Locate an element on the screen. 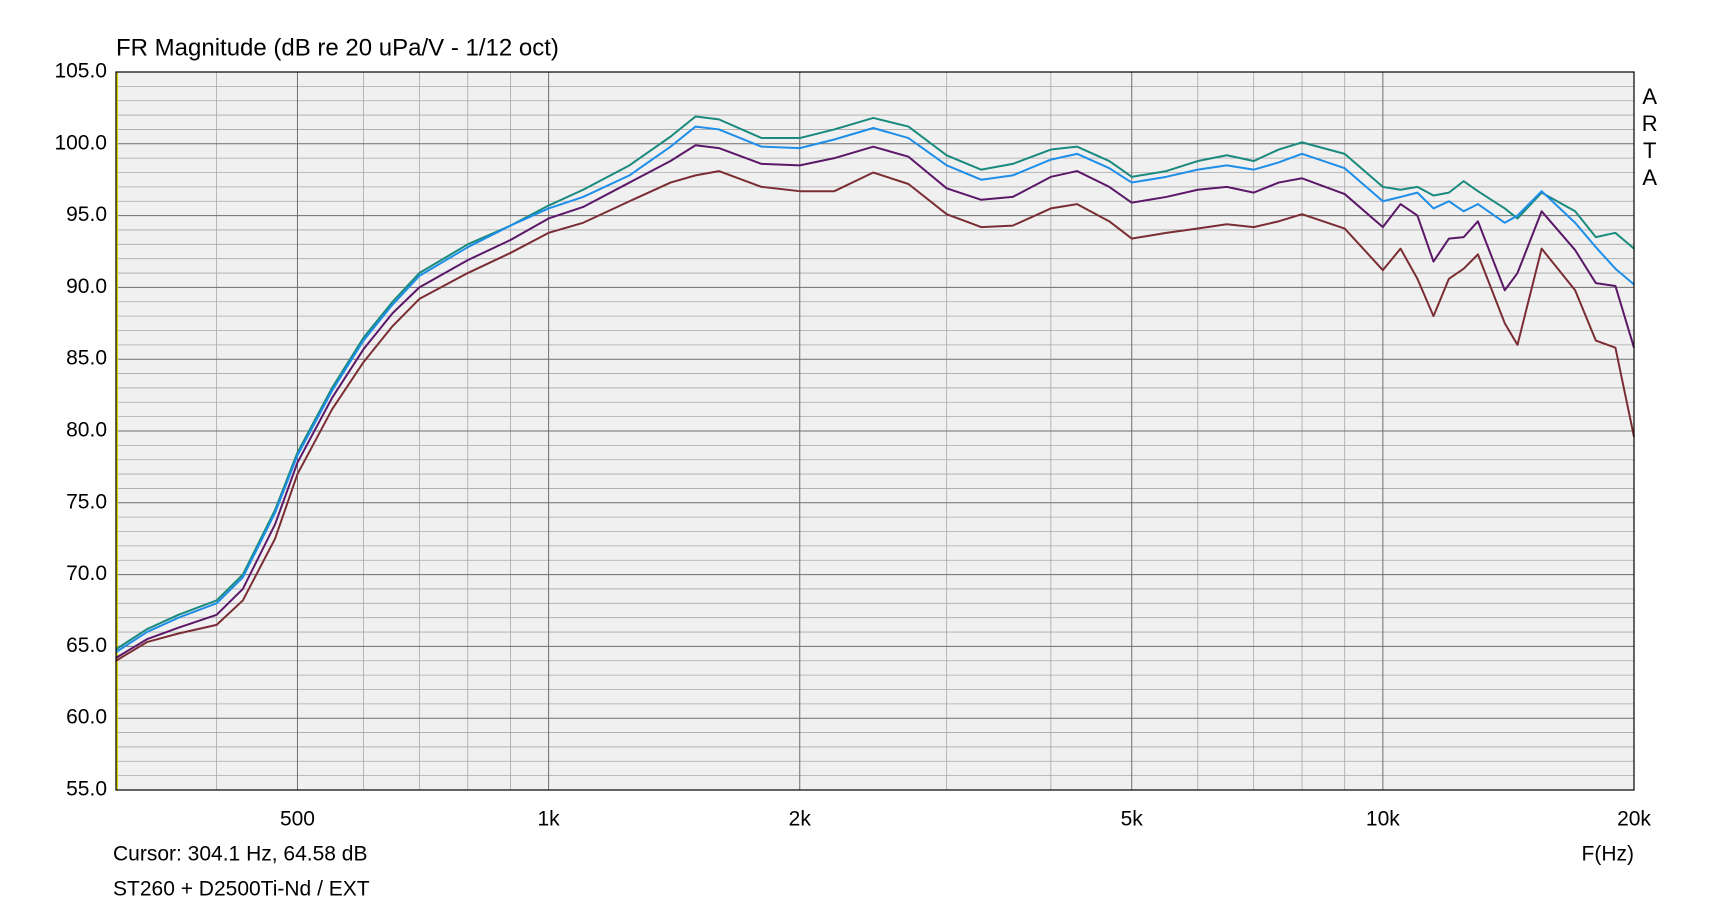  y-tick-label: 105.0 is located at coordinates (80, 71).